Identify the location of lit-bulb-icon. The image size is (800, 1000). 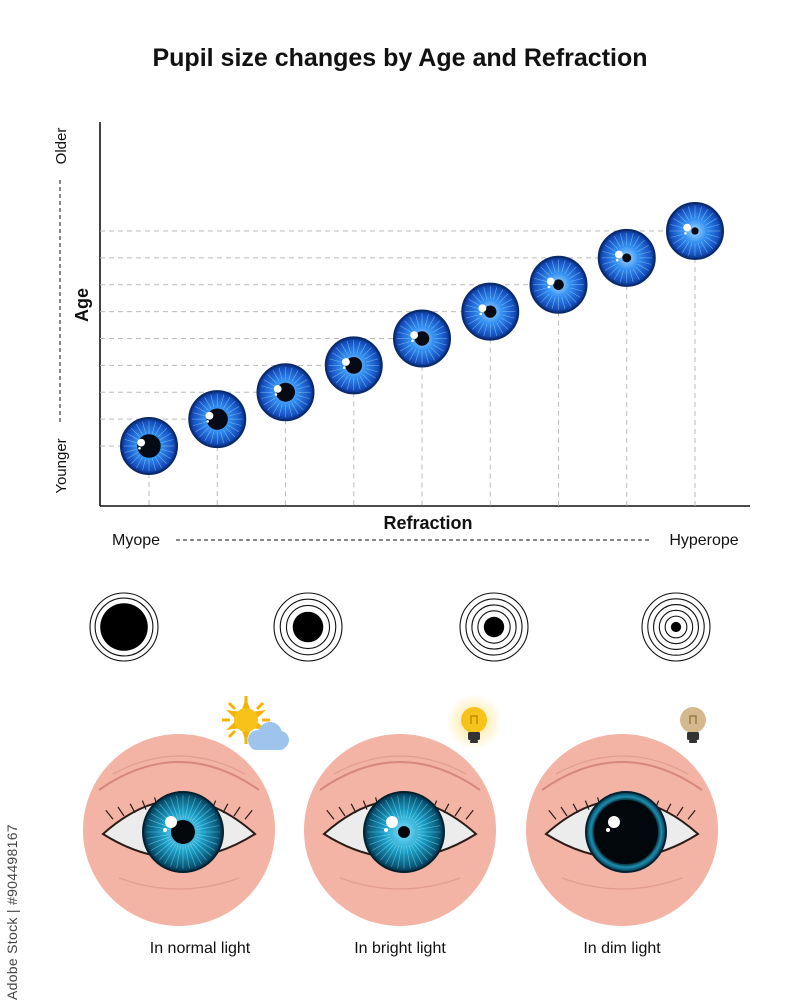
(474, 722).